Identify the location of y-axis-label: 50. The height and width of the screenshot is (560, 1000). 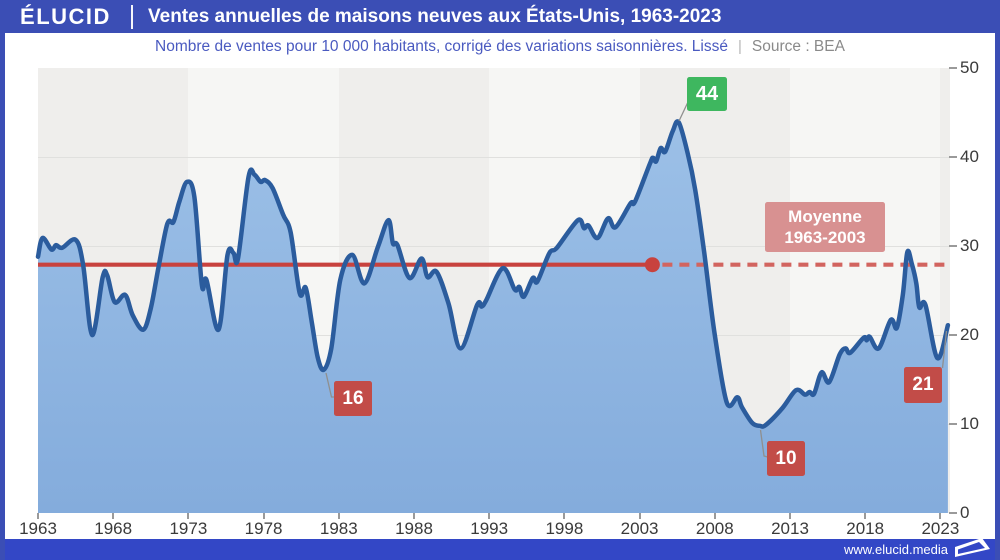
(969, 67).